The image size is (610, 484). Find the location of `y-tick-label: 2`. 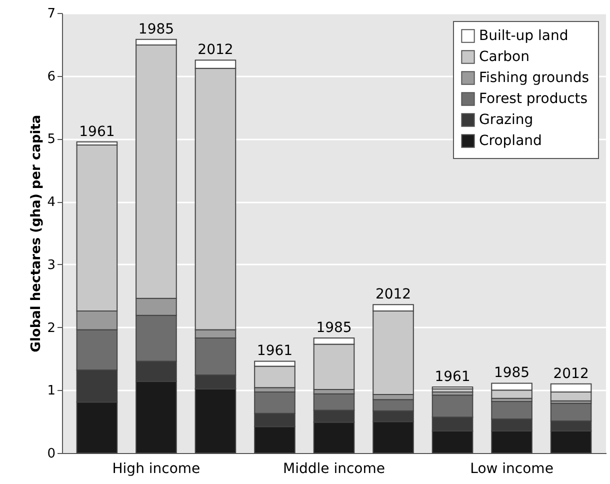

y-tick-label: 2 is located at coordinates (51, 328).